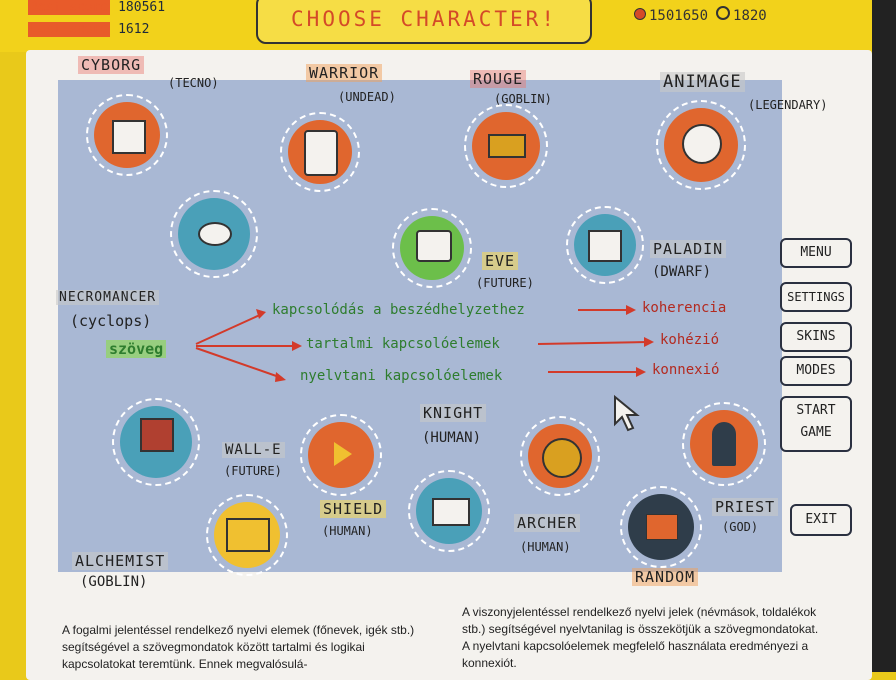 The image size is (896, 680). Describe the element at coordinates (723, 13) in the screenshot. I see `gem-icon` at that location.